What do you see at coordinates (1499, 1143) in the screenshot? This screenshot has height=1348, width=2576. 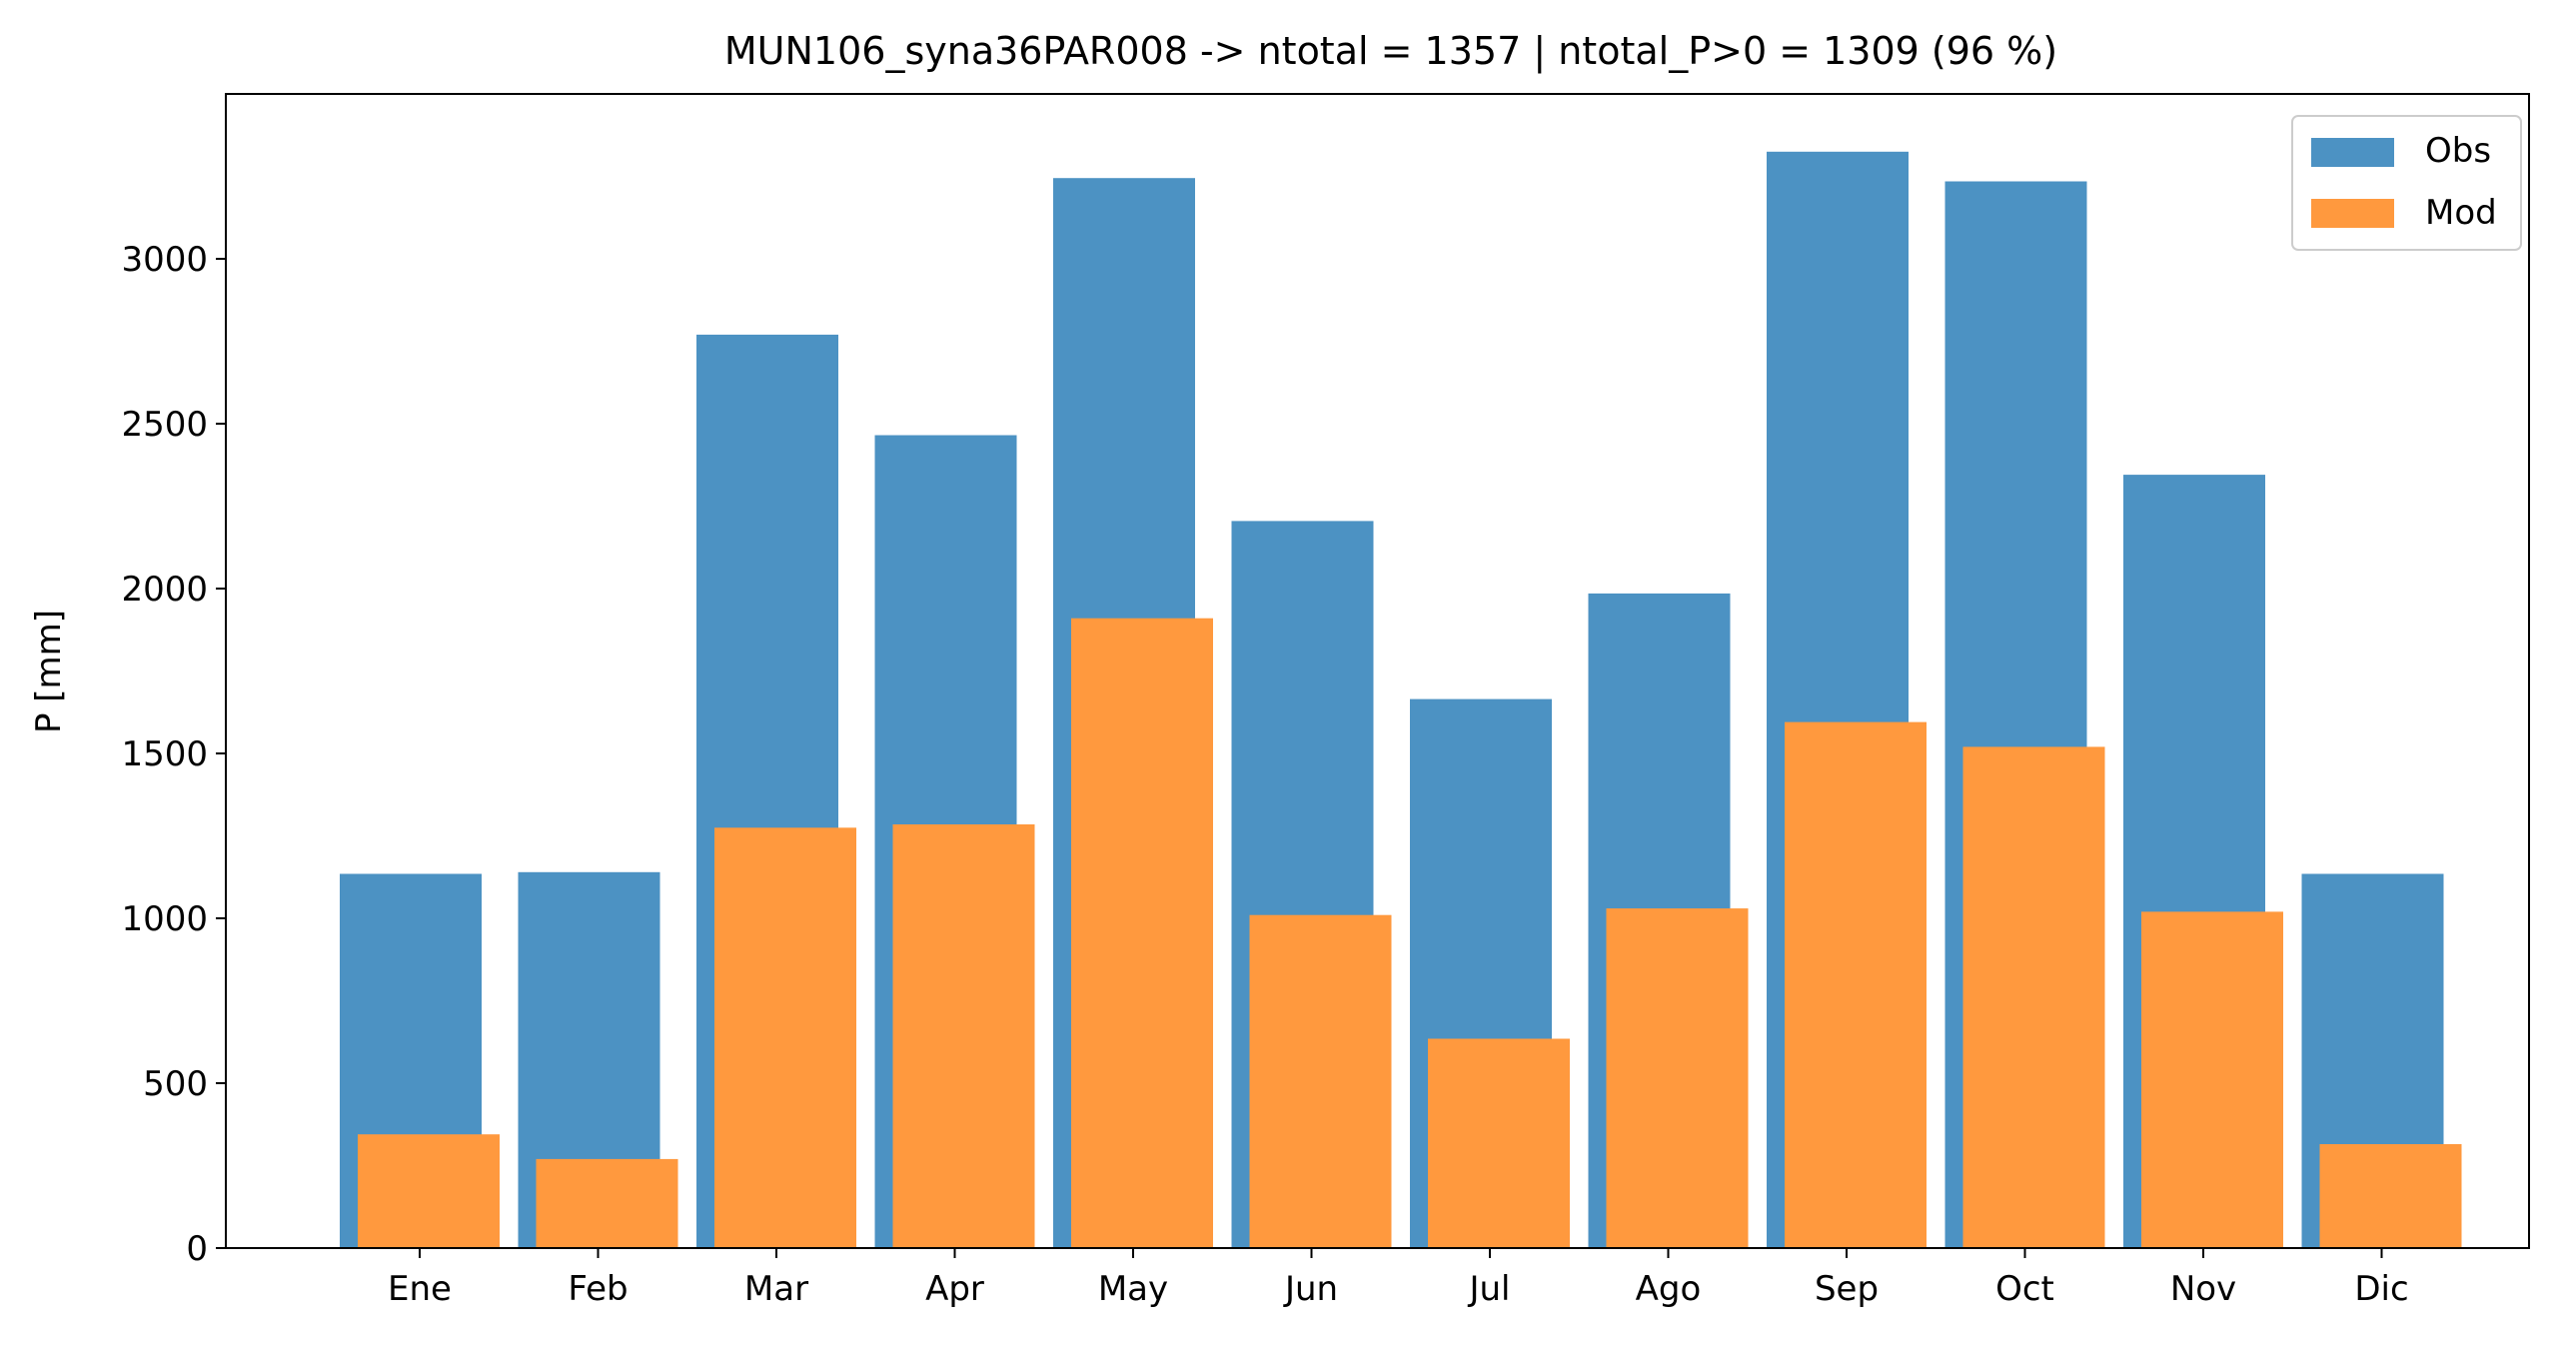 I see `bar-mod-jul` at bounding box center [1499, 1143].